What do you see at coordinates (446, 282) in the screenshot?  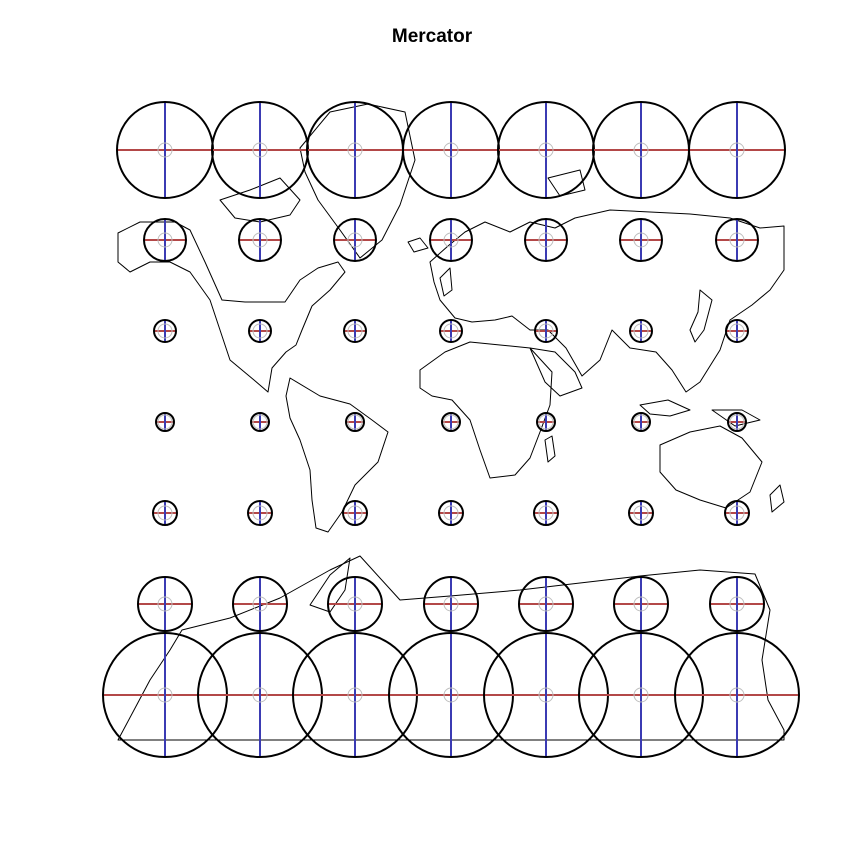 I see `uk` at bounding box center [446, 282].